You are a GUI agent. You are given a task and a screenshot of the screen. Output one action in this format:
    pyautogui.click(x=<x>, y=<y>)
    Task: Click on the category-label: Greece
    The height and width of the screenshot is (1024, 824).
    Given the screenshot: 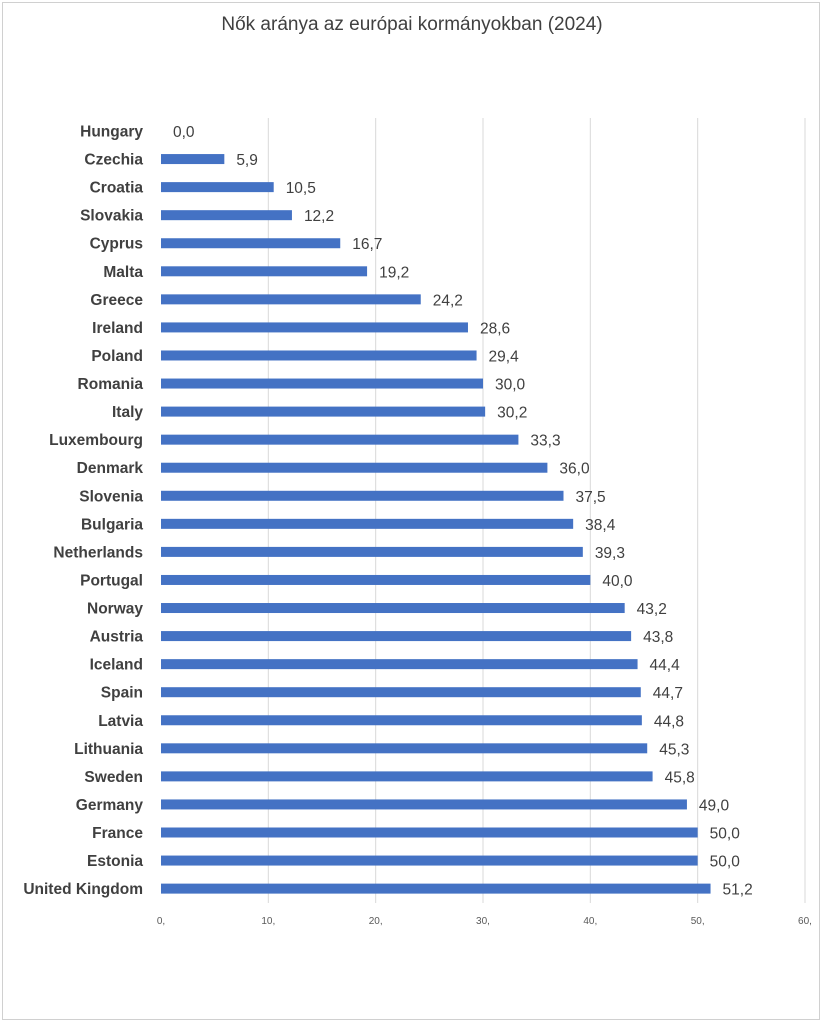 What is the action you would take?
    pyautogui.click(x=116, y=300)
    